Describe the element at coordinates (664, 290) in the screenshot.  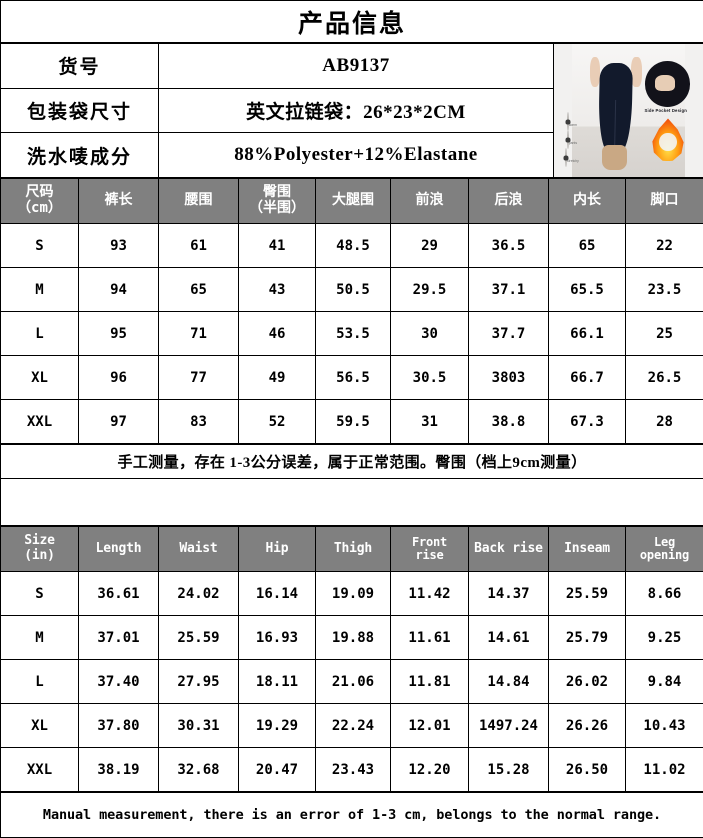
I see `measure-cell: 23.5` at that location.